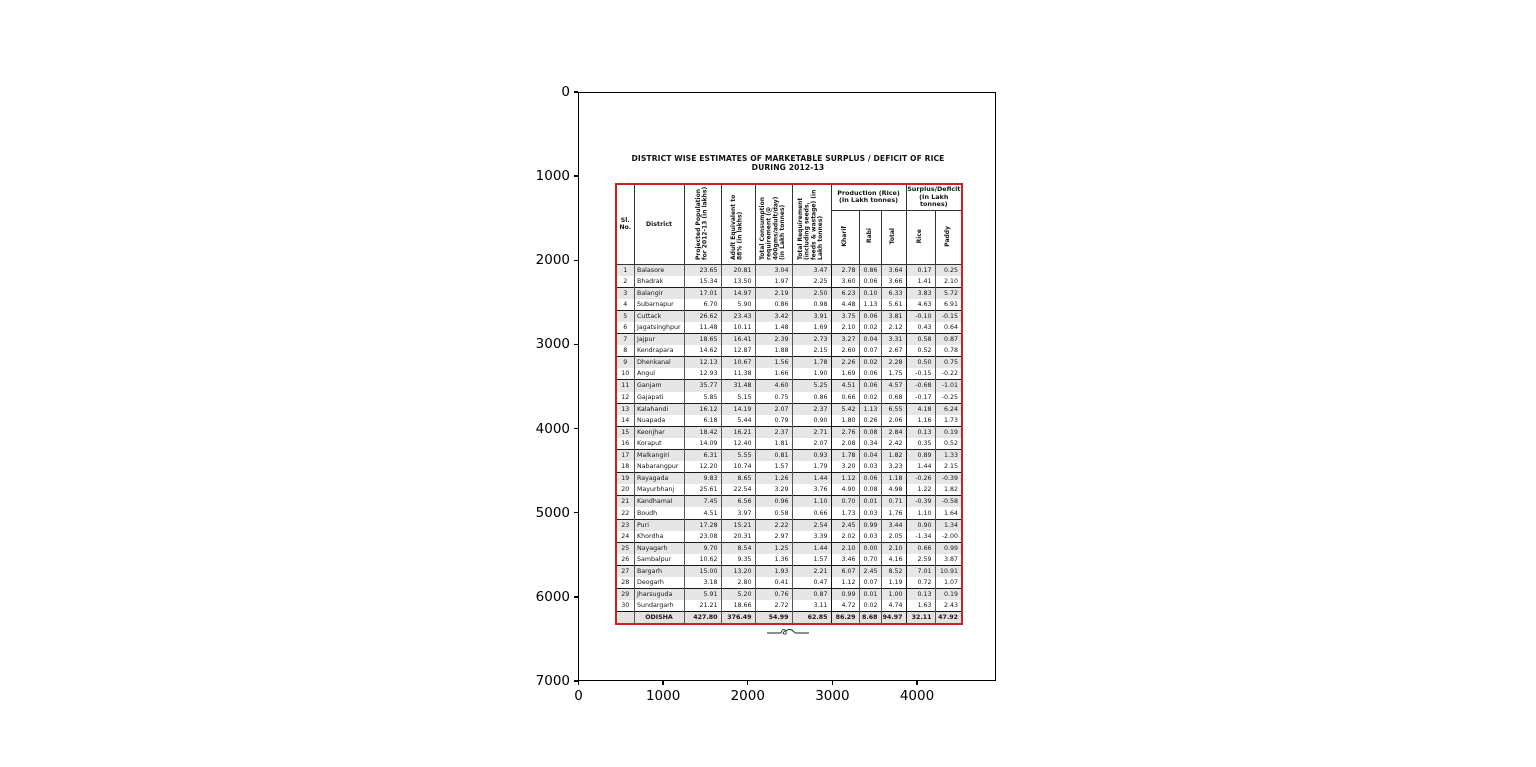  I want to click on cell-value: 15.00, so click(702, 571).